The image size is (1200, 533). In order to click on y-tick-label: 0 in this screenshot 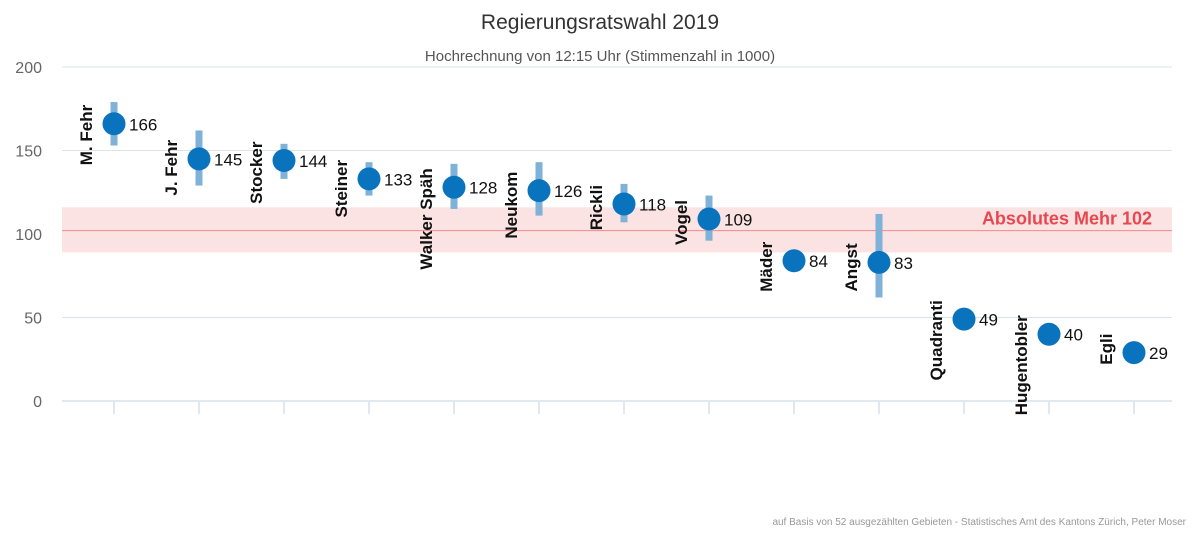, I will do `click(37, 402)`.